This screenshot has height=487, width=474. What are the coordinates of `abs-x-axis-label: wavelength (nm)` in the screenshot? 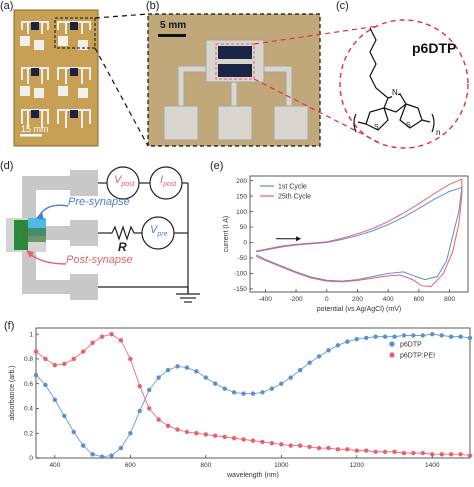 It's located at (252, 475).